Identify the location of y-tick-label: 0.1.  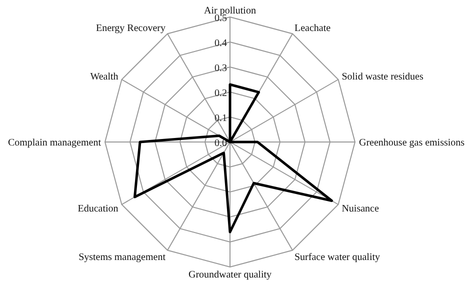
(220, 118).